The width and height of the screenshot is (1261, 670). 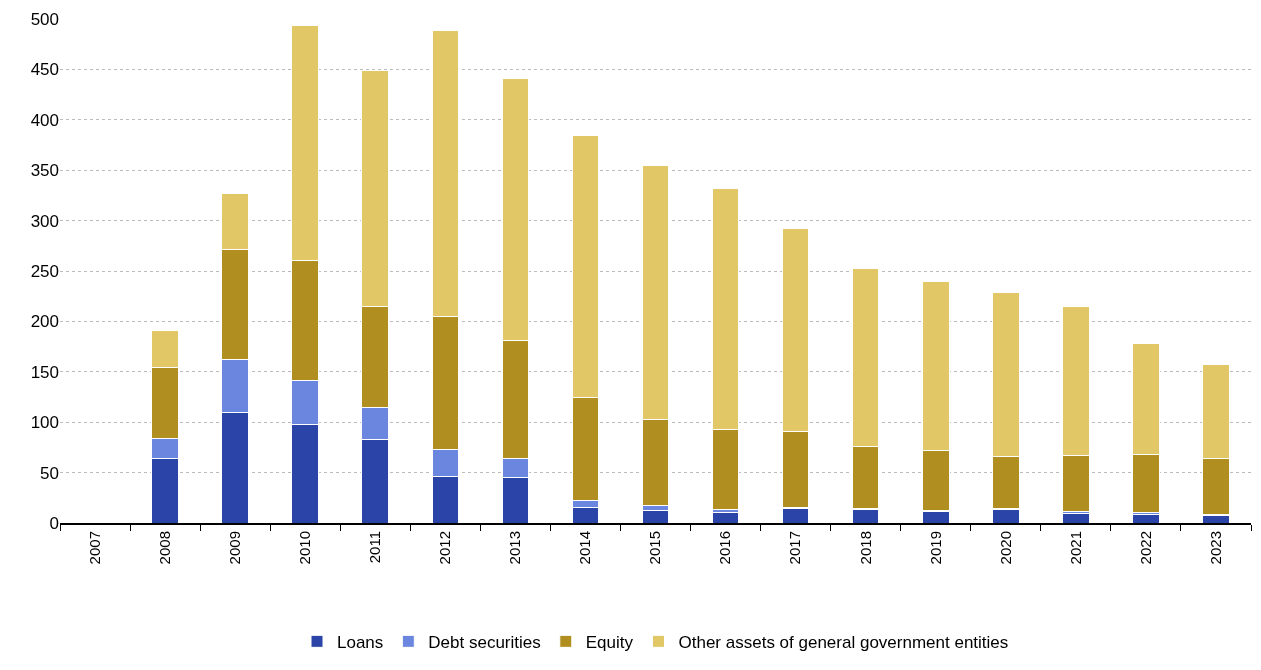 What do you see at coordinates (44, 372) in the screenshot?
I see `y-tick-label: 150` at bounding box center [44, 372].